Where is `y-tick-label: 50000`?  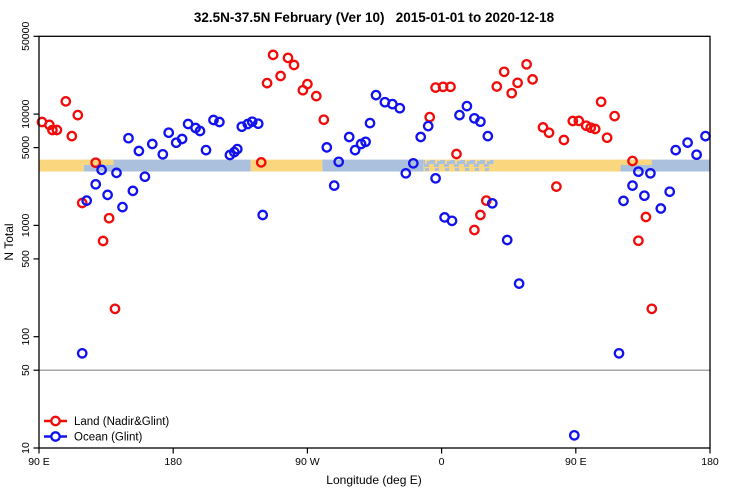
y-tick-label: 50000 is located at coordinates (26, 36).